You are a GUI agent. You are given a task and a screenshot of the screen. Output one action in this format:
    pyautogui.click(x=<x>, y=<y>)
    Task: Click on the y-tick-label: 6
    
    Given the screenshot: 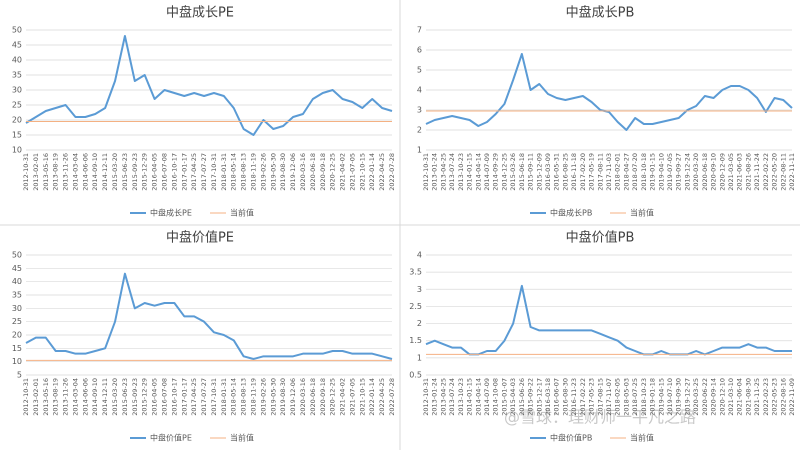 What is the action you would take?
    pyautogui.click(x=419, y=50)
    